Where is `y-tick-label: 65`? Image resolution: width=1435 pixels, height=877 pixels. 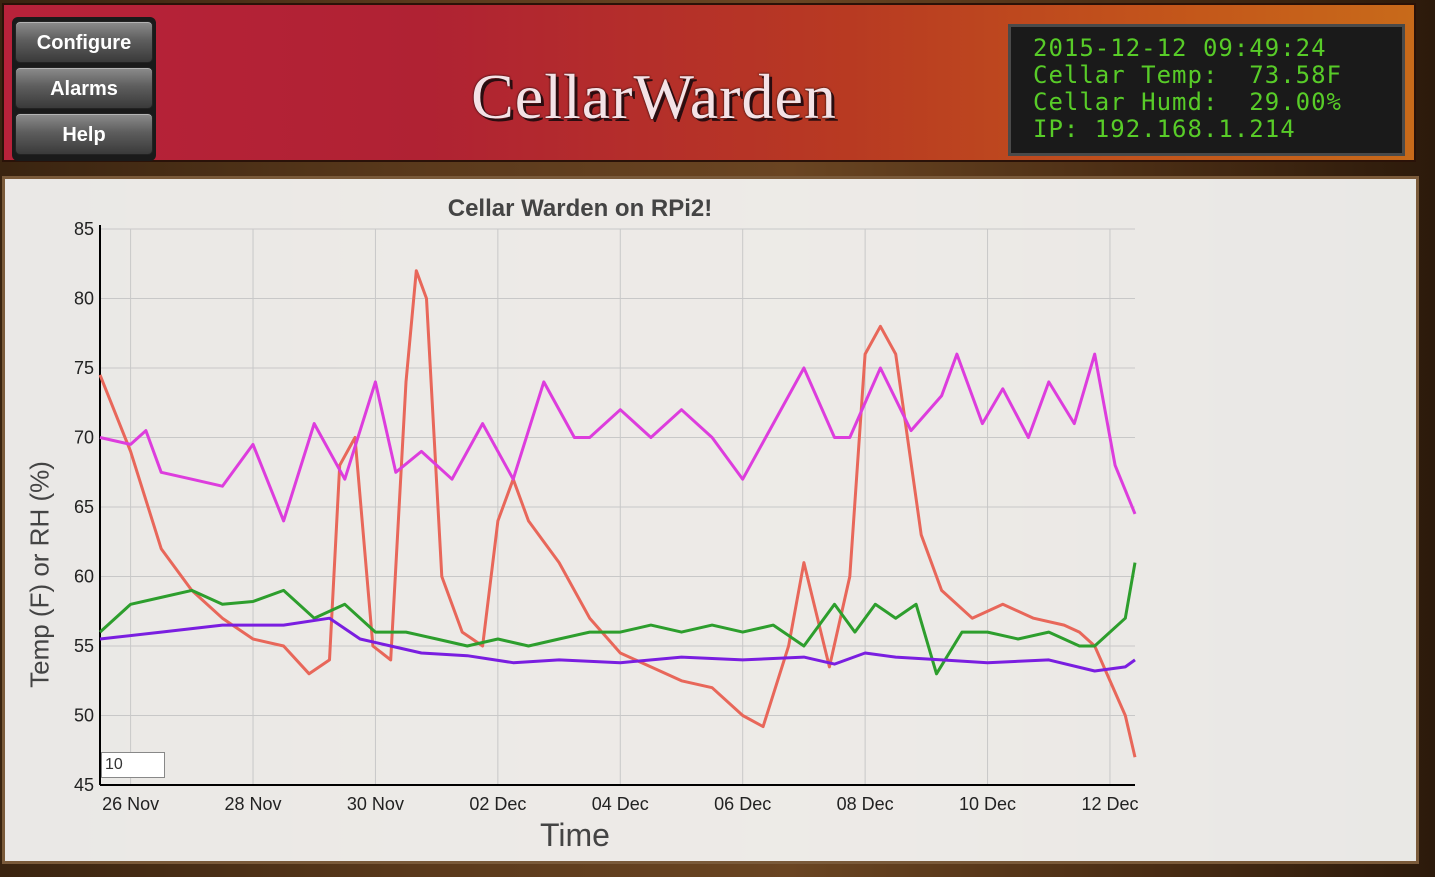 y-tick-label: 65 is located at coordinates (84, 507).